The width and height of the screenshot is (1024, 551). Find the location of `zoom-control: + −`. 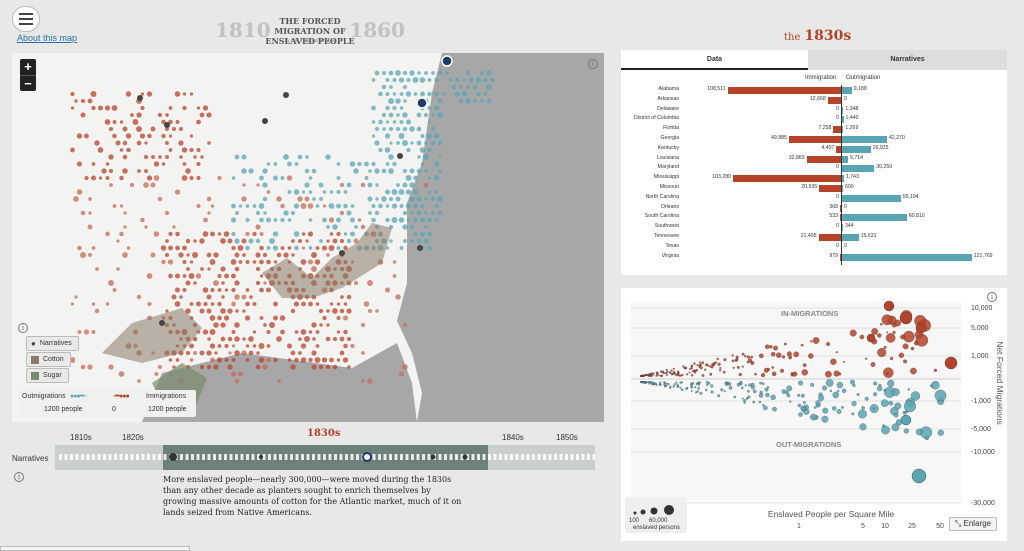

zoom-control: + − is located at coordinates (28, 75).